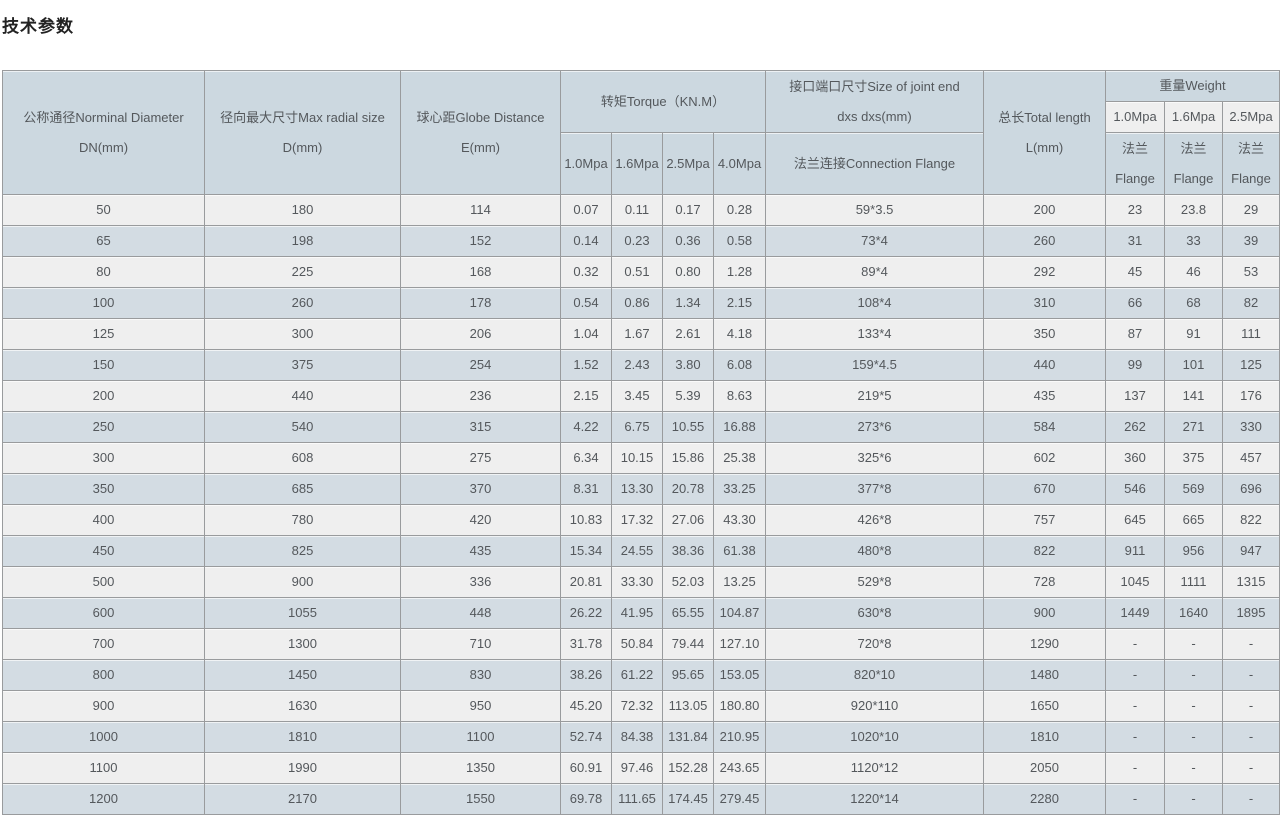 This screenshot has width=1280, height=815. What do you see at coordinates (688, 706) in the screenshot?
I see `table-cell: 113.05` at bounding box center [688, 706].